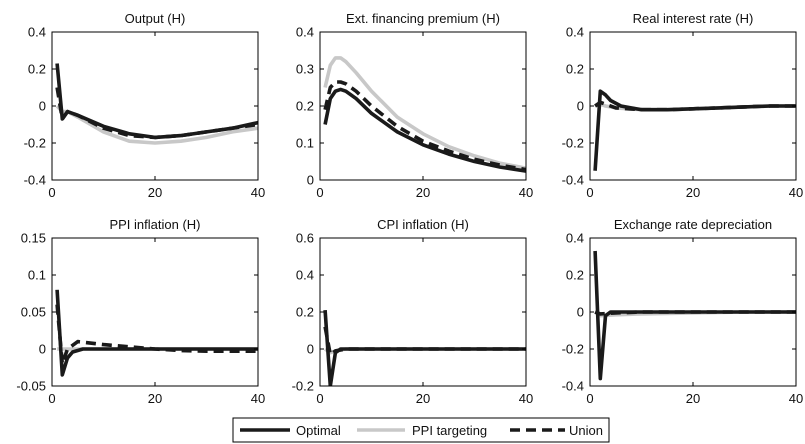 This screenshot has width=805, height=444. What do you see at coordinates (449, 430) in the screenshot?
I see `legend-label-ppi-targeting: PPI targeting` at bounding box center [449, 430].